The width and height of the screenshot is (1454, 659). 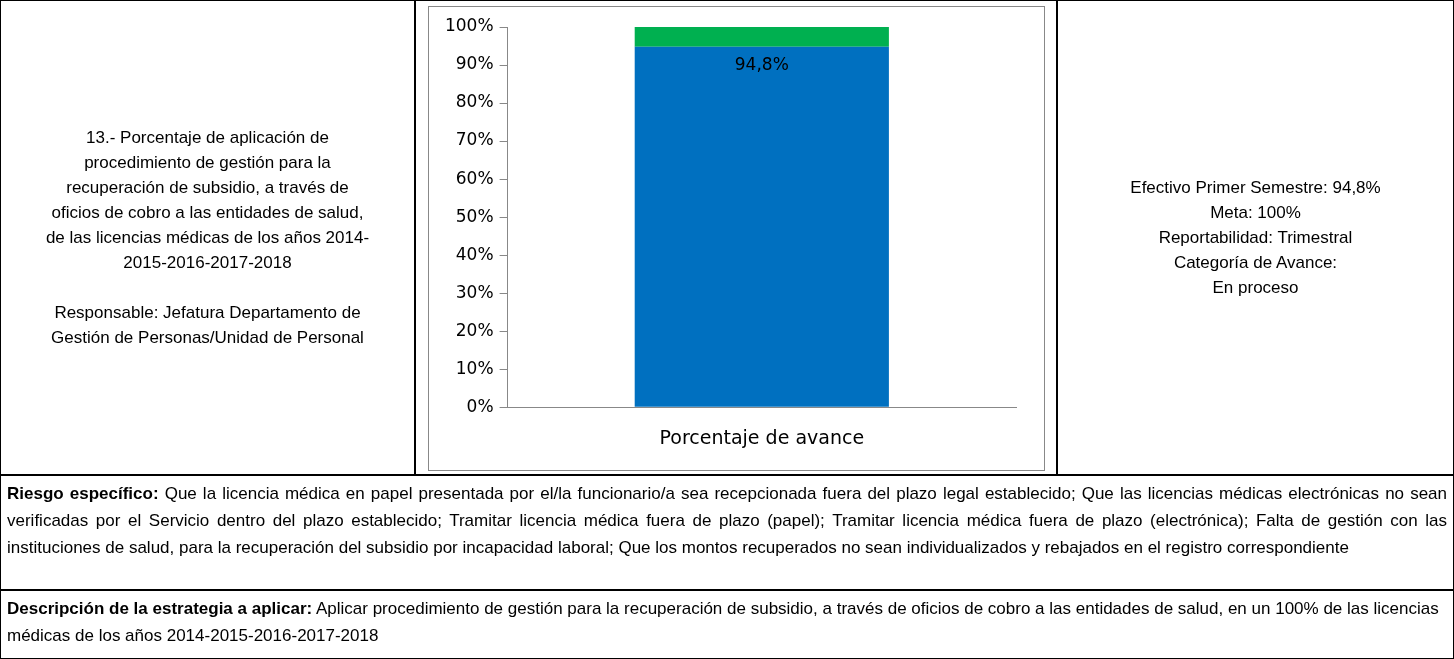 I want to click on text: Descripción de la estrategia a aplicar: Aplicar procedimiento de gestión para la recuperación de subsidio, a través de oficios de cobro a las entidades de salud, en un 100% de las licencias médicas de los años 2014-2015-2016-2017-2018, so click(x=723, y=622).